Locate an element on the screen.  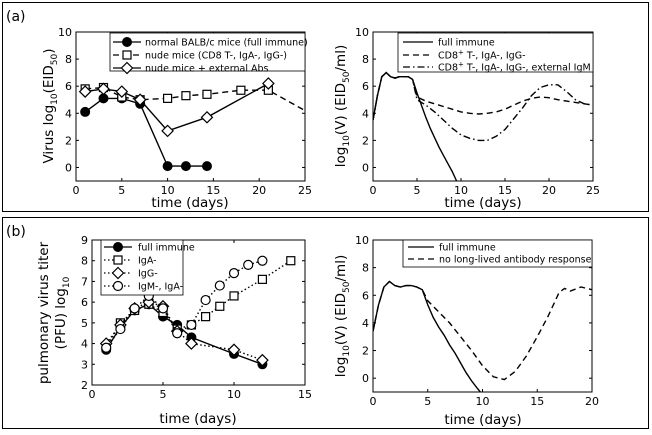
legend-label: CD8+ T-, IgA-, IgG- is located at coordinates (482, 55).